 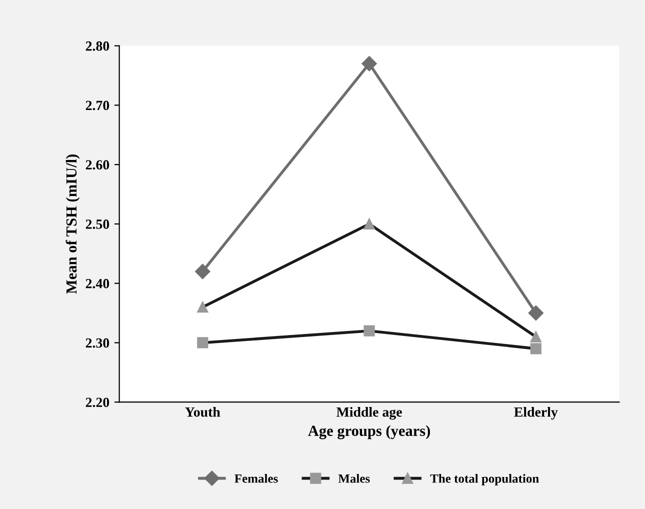 What do you see at coordinates (98, 165) in the screenshot?
I see `y-tick-label: 2.60` at bounding box center [98, 165].